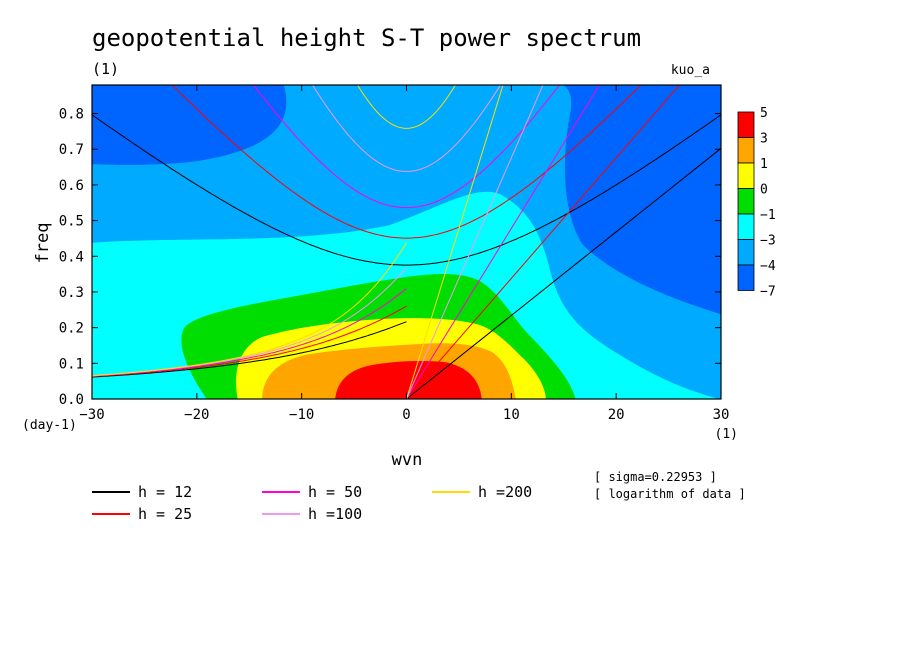 This screenshot has height=654, width=904. Describe the element at coordinates (366, 38) in the screenshot. I see `chart-title: geopotential height S-T power spectrum` at that location.